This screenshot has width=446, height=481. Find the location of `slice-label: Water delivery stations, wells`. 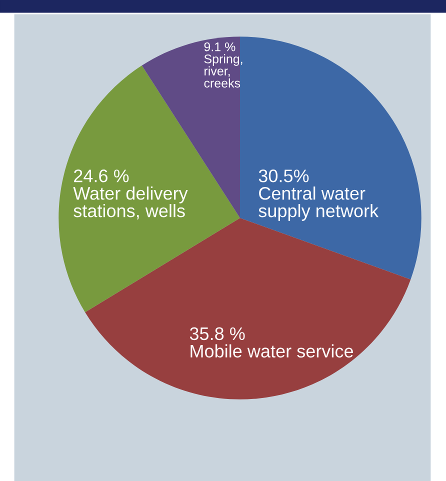

slice-label: Water delivery stations, wells is located at coordinates (130, 203).